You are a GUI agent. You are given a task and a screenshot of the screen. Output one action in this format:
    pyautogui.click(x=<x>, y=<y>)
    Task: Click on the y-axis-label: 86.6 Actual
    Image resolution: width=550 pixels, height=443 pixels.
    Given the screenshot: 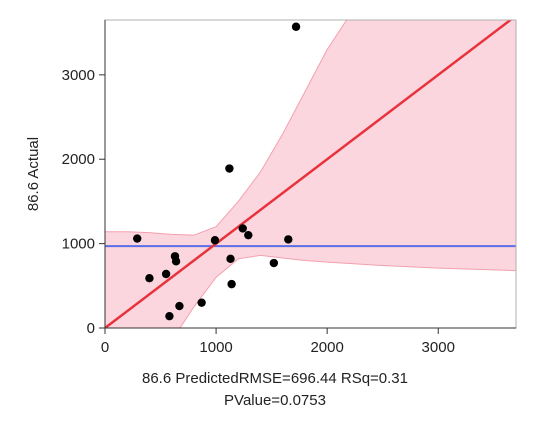 What is the action you would take?
    pyautogui.click(x=33, y=174)
    